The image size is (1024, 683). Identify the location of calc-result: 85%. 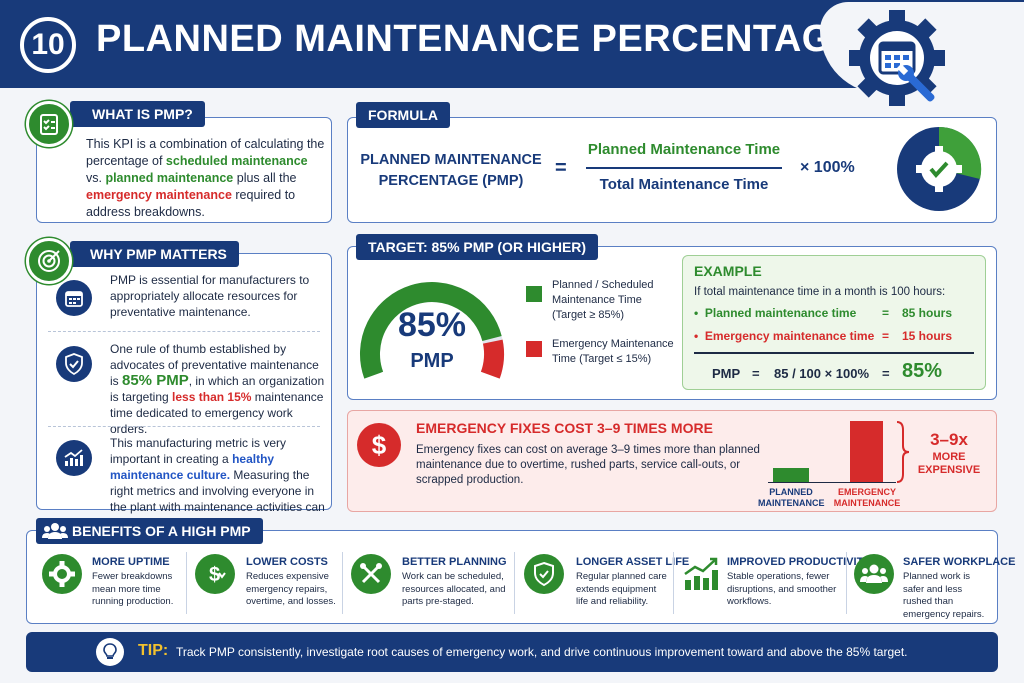
(922, 371).